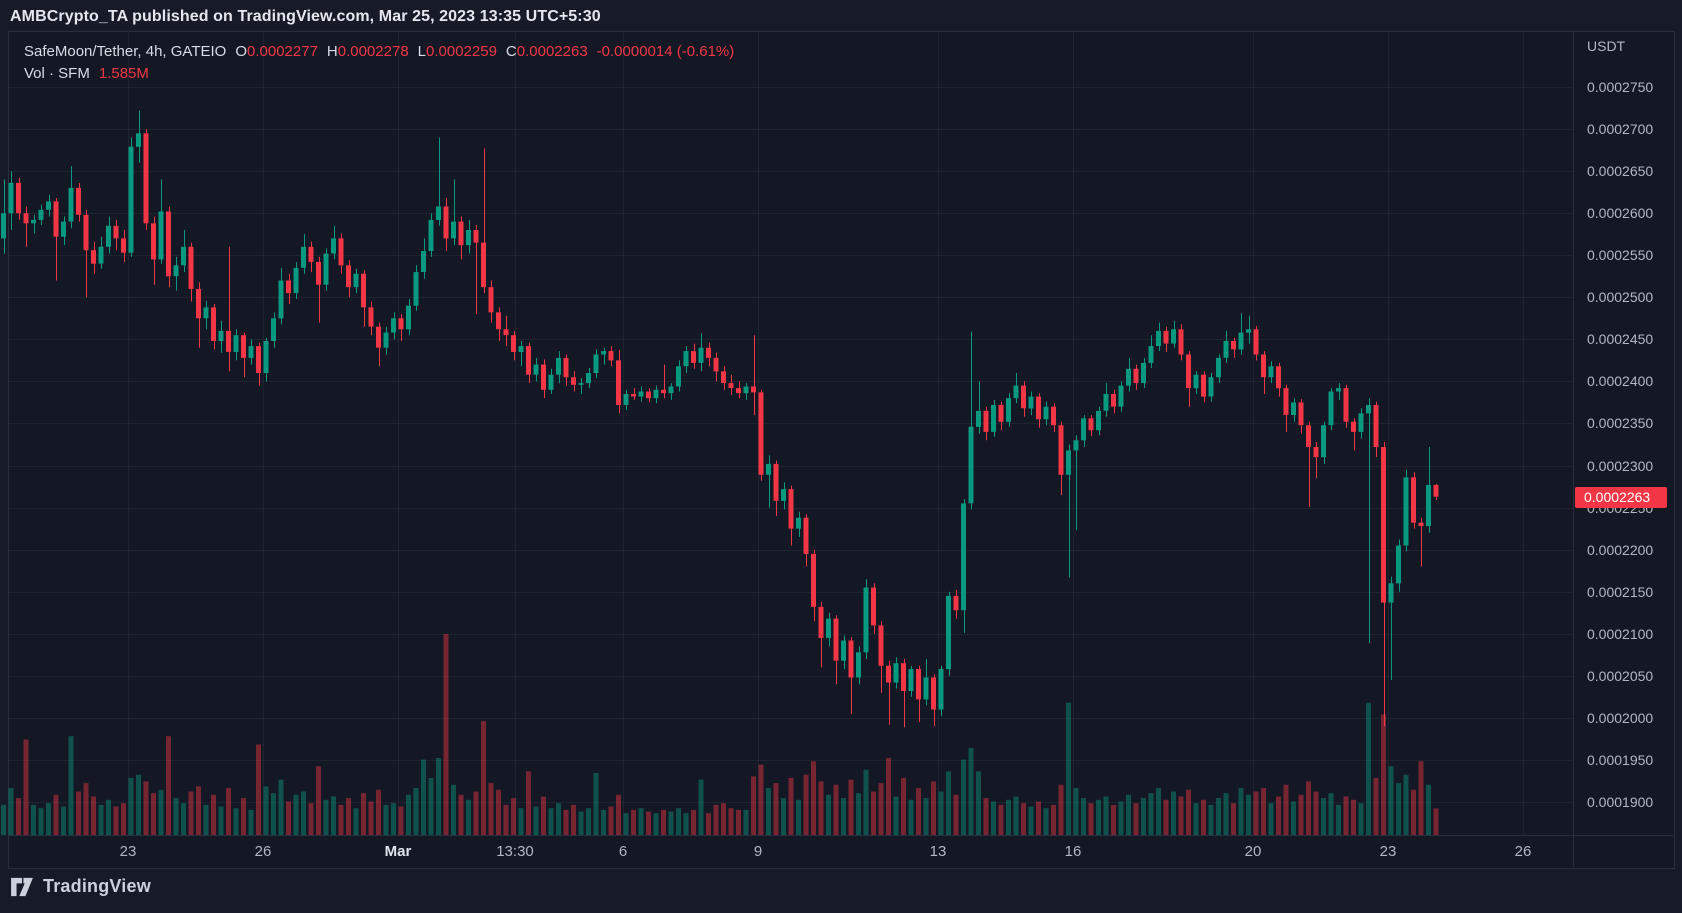 The width and height of the screenshot is (1682, 913). Describe the element at coordinates (22, 887) in the screenshot. I see `tradingview-logo-icon` at that location.